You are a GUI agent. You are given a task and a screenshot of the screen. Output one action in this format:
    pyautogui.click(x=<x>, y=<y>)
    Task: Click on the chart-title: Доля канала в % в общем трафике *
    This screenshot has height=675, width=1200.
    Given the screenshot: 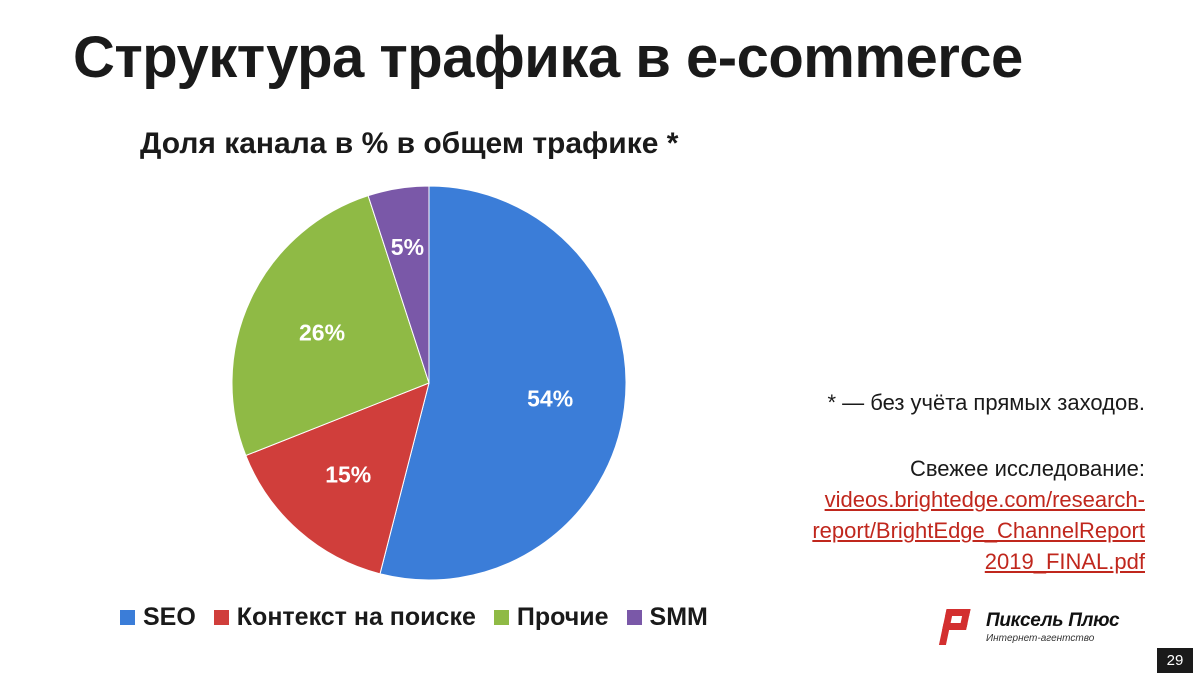 What is the action you would take?
    pyautogui.click(x=409, y=143)
    